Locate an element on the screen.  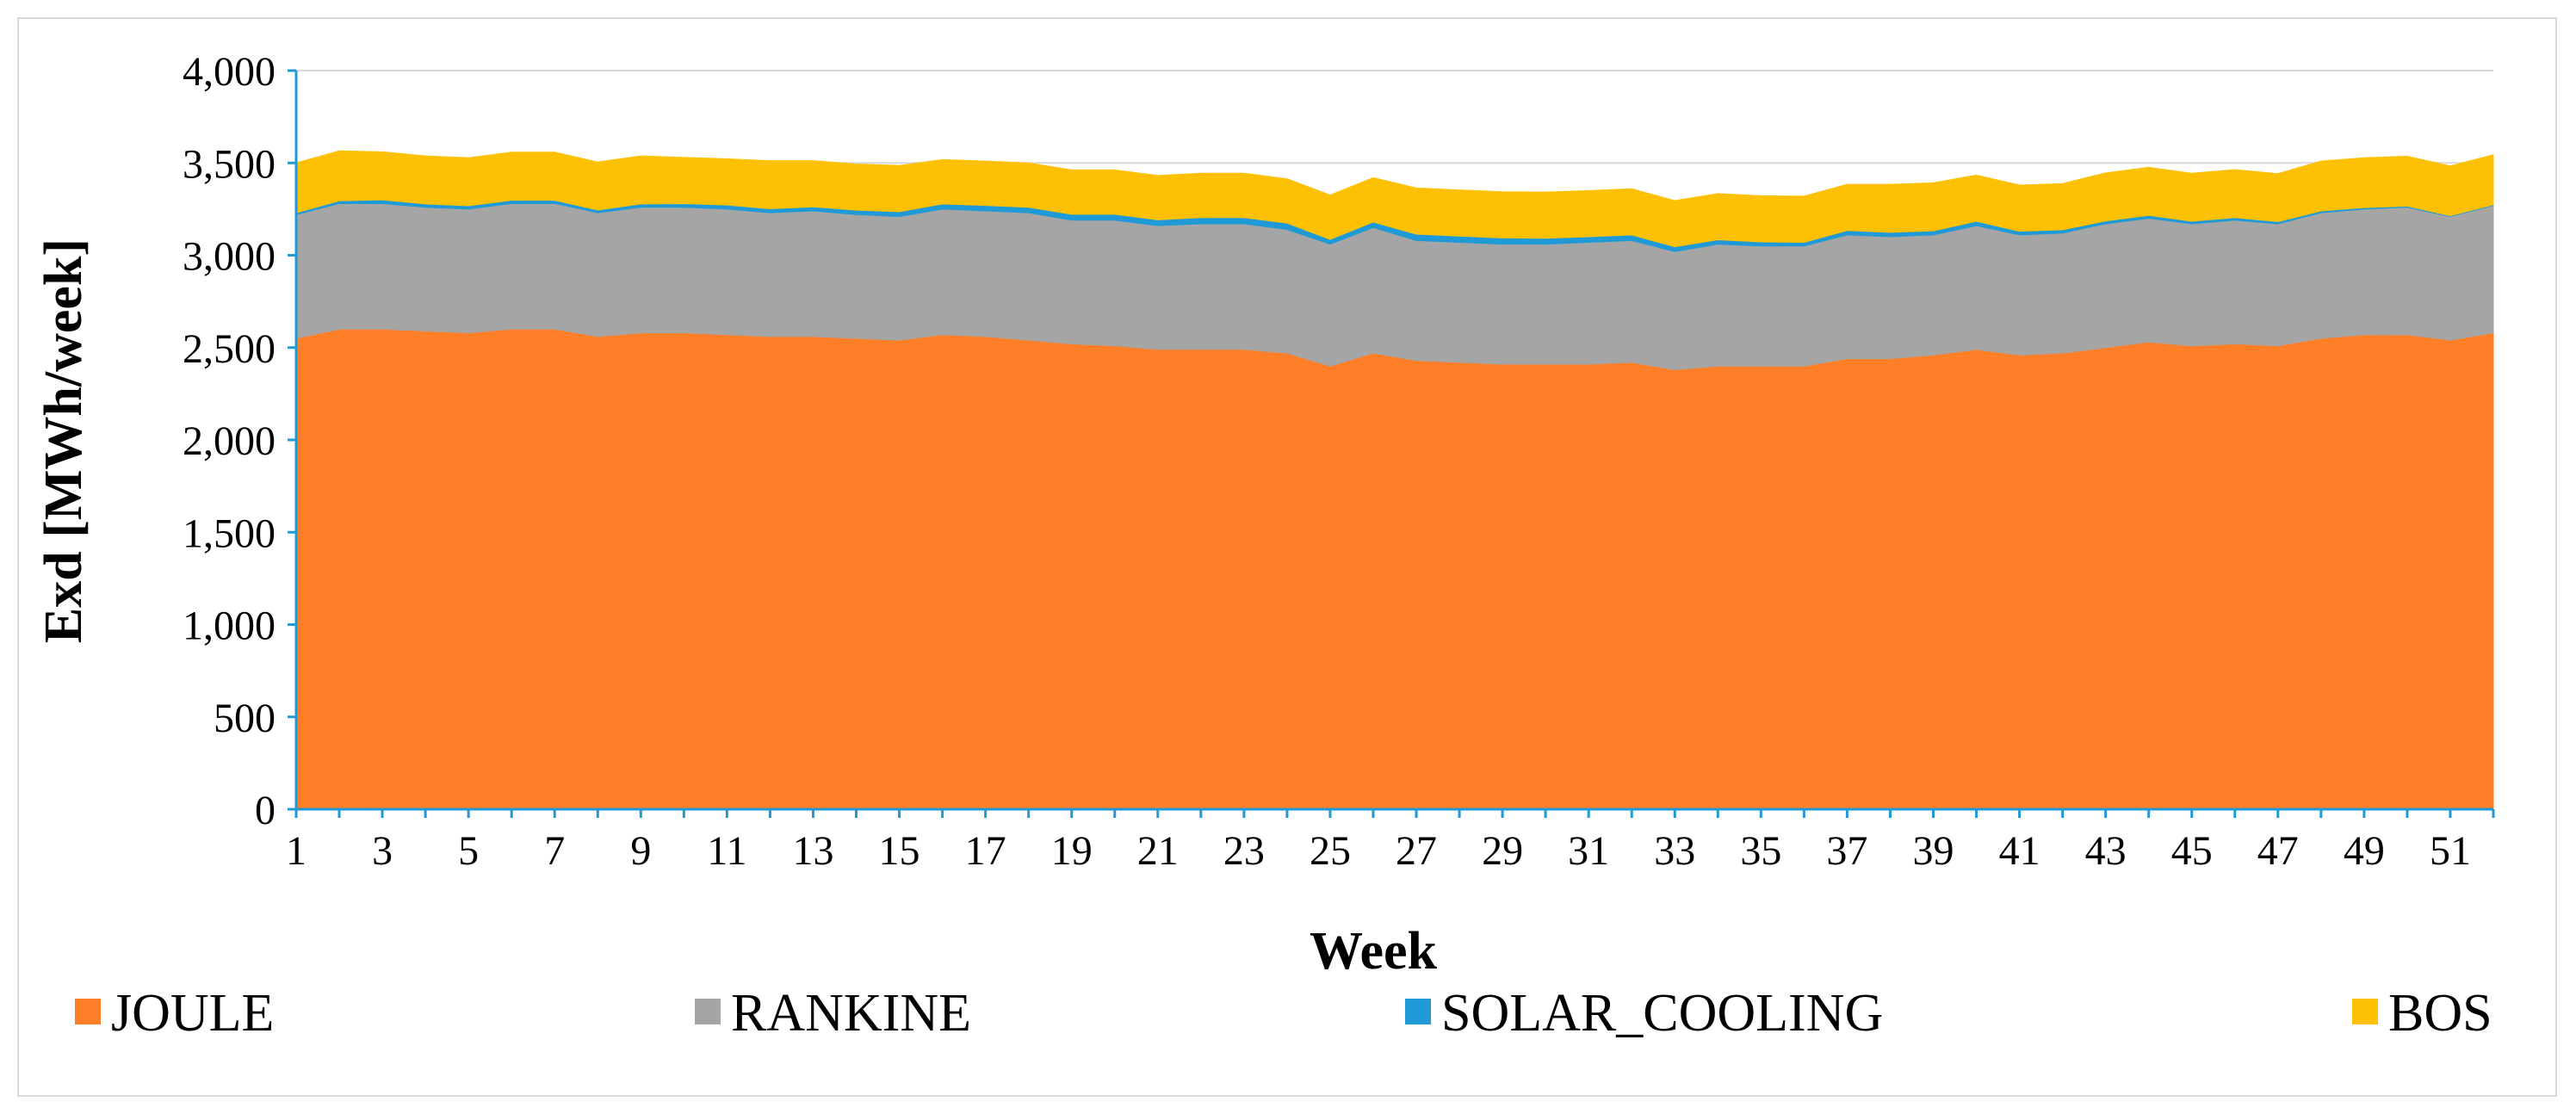
legend-item-solar-cooling: SOLAR_COOLING is located at coordinates (1644, 1013).